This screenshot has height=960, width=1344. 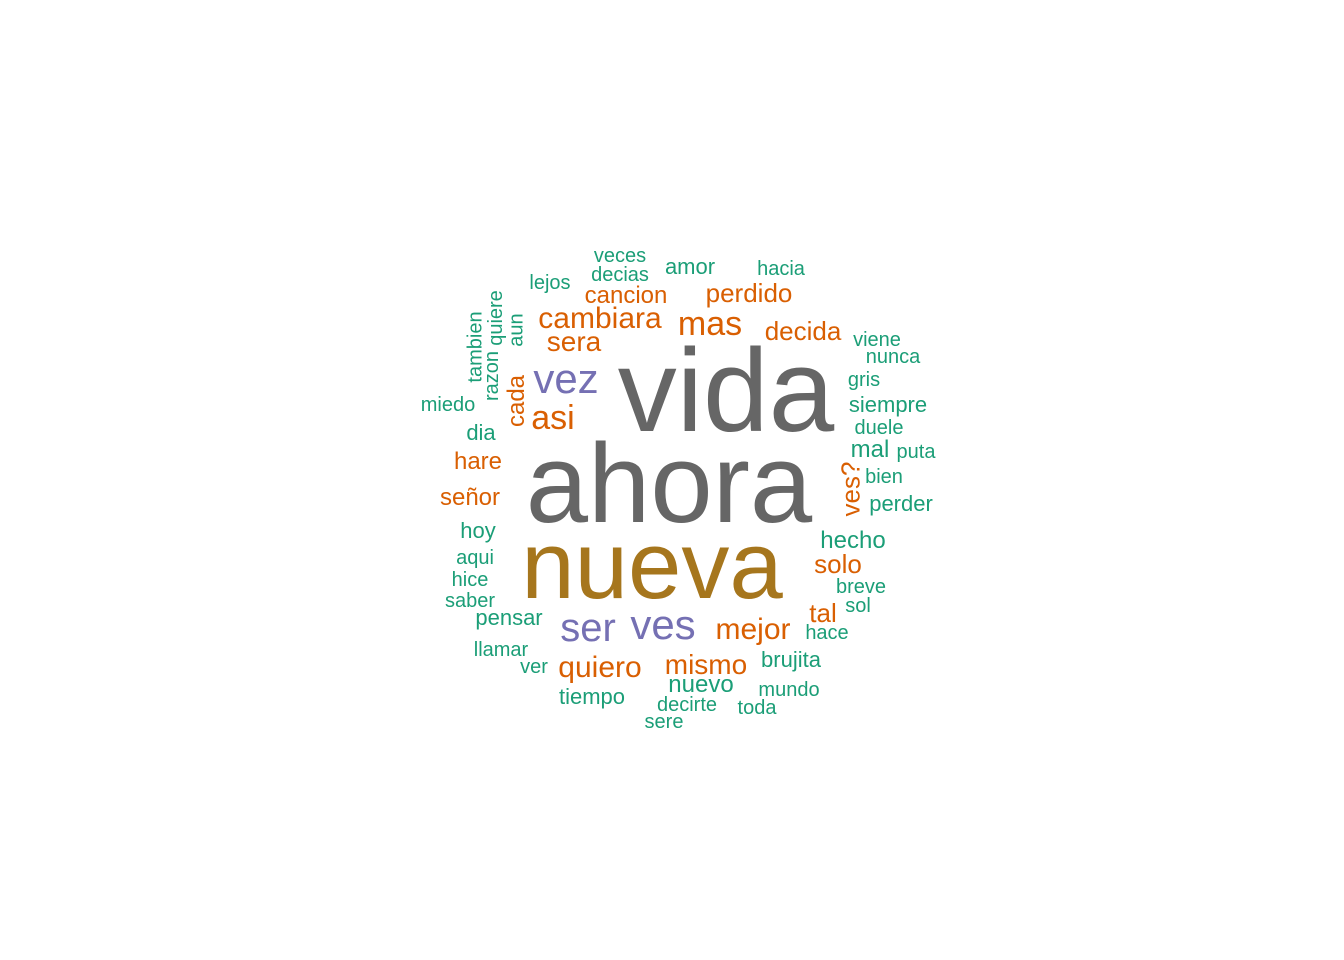 What do you see at coordinates (726, 391) in the screenshot?
I see `word-1: vida` at bounding box center [726, 391].